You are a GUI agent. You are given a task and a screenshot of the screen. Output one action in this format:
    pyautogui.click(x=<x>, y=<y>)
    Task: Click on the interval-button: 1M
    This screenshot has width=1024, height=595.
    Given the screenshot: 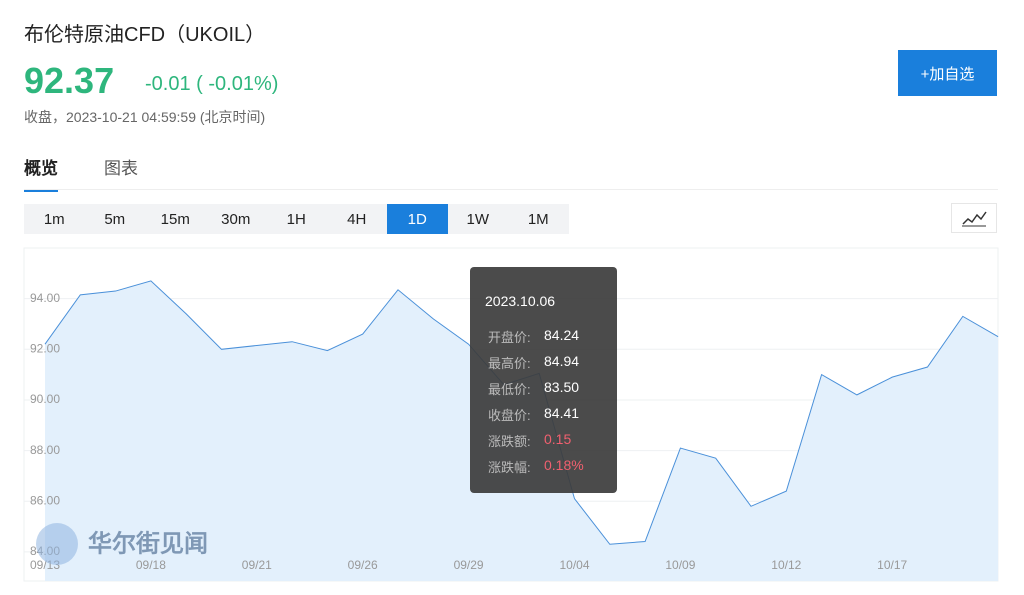 What is the action you would take?
    pyautogui.click(x=538, y=219)
    